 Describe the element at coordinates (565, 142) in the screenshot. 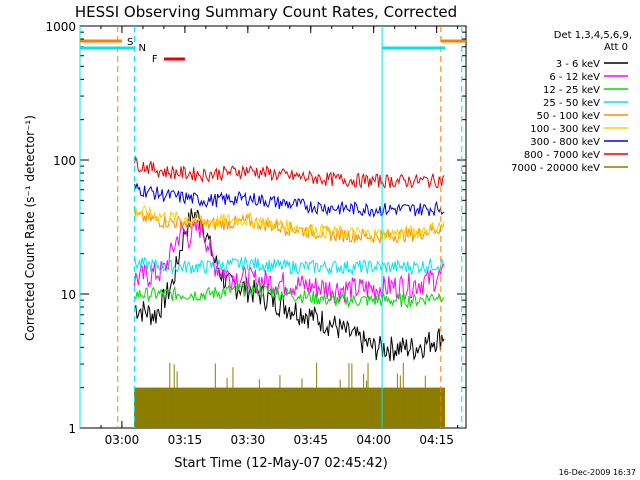

I see `legend-label: 300 - 800 keV` at that location.